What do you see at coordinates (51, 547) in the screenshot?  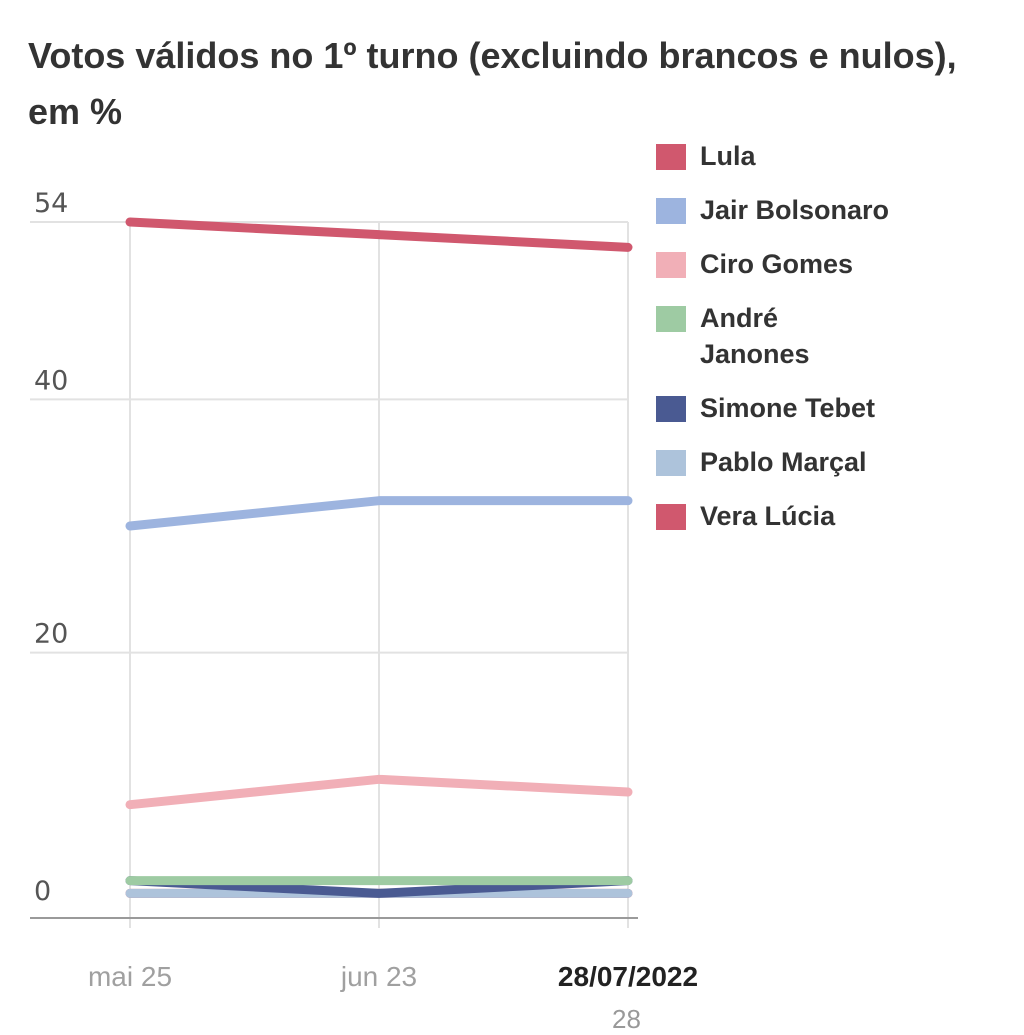 I see `y-axis-ticks: 0 20 40 54` at bounding box center [51, 547].